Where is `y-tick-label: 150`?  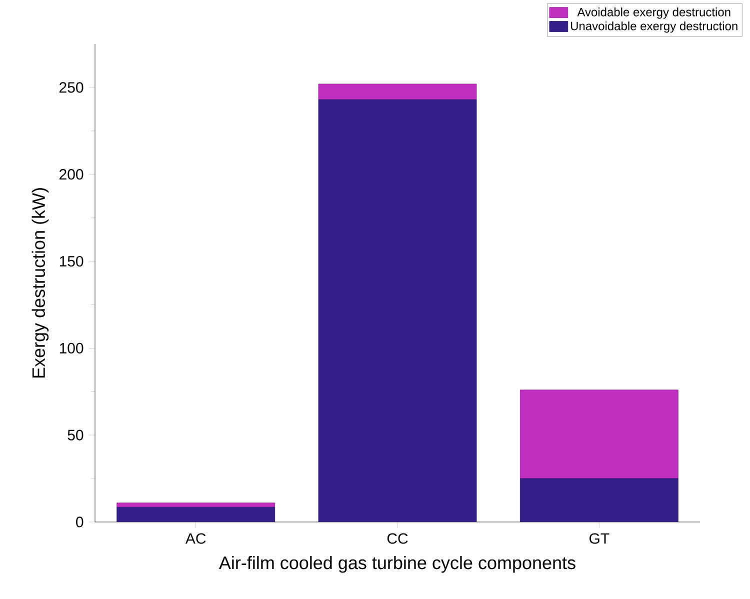
y-tick-label: 150 is located at coordinates (72, 261).